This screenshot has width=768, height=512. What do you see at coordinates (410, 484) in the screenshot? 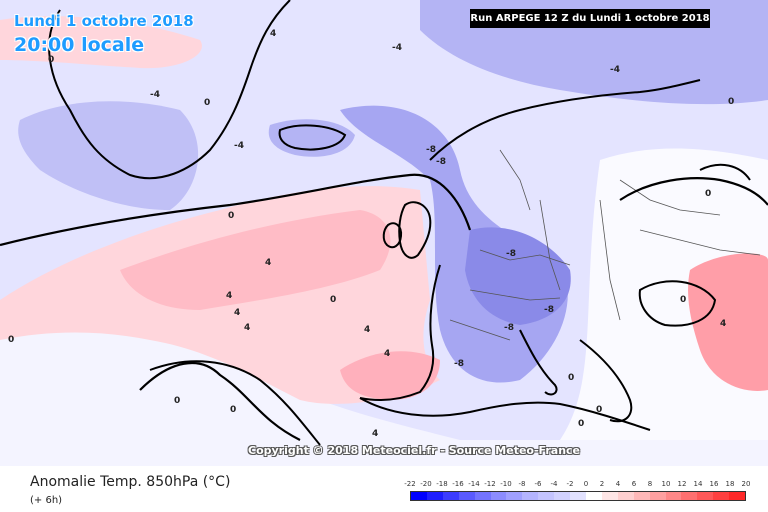
I see `legend-tick: -22` at bounding box center [410, 484].